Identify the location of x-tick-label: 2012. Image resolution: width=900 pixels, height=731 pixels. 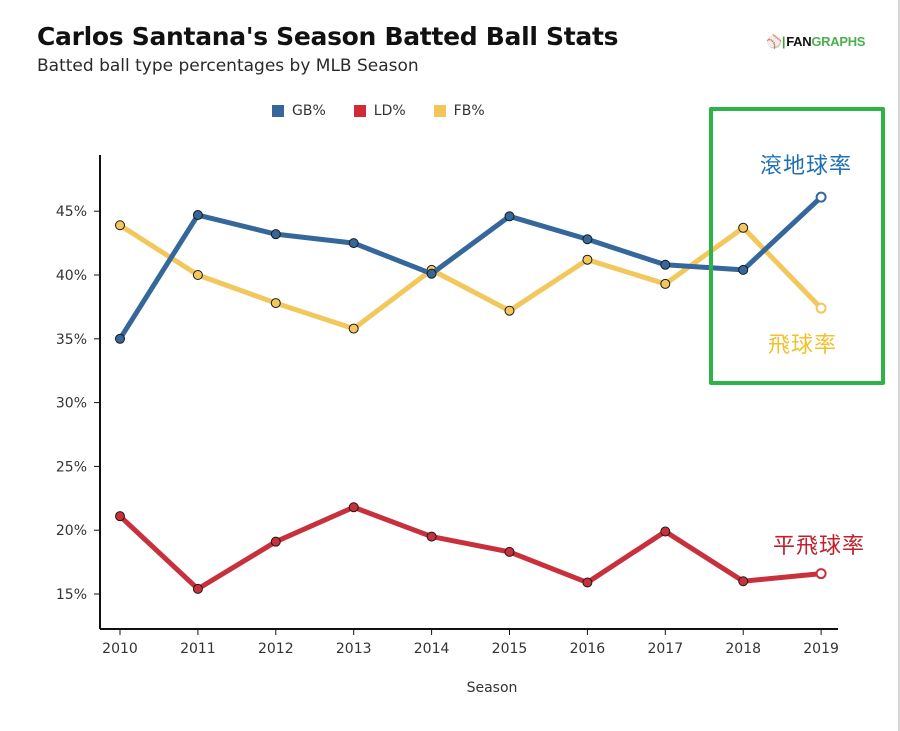
(276, 649).